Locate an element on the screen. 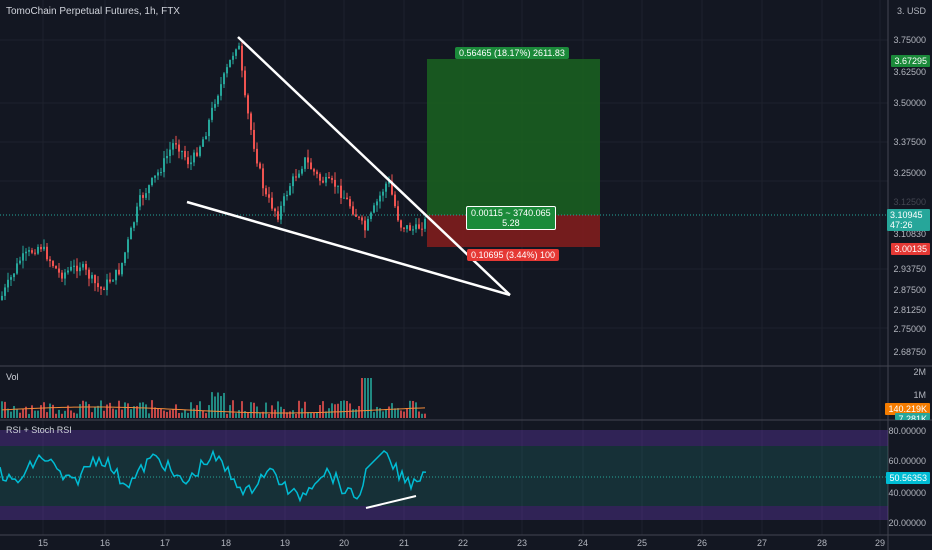  volume-tick: 2M is located at coordinates (919, 372).